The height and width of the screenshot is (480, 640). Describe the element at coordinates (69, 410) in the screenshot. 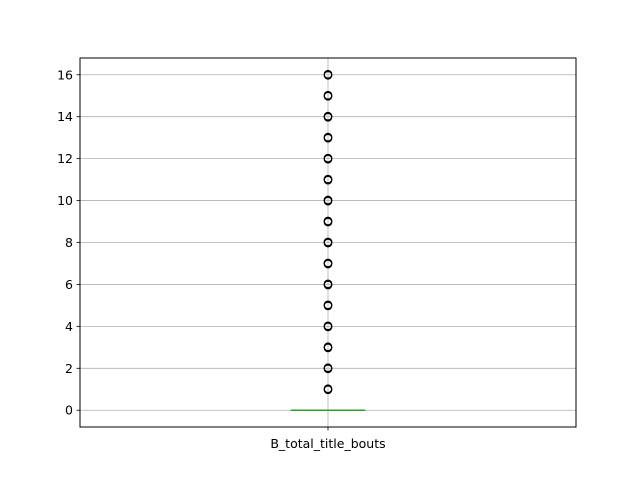

I see `y-tick-label: 0` at that location.